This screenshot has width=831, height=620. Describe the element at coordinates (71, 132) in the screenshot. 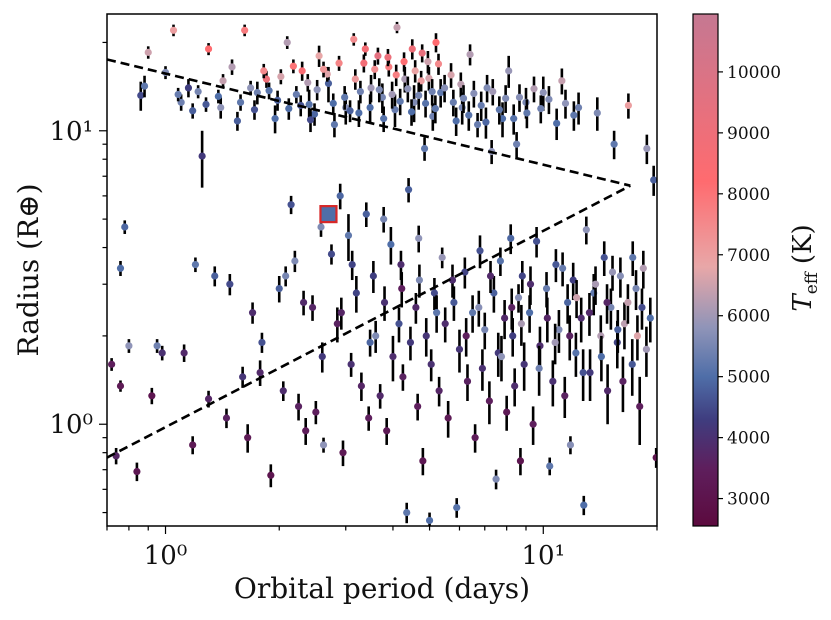

I see `y-tick-label: 10¹` at that location.